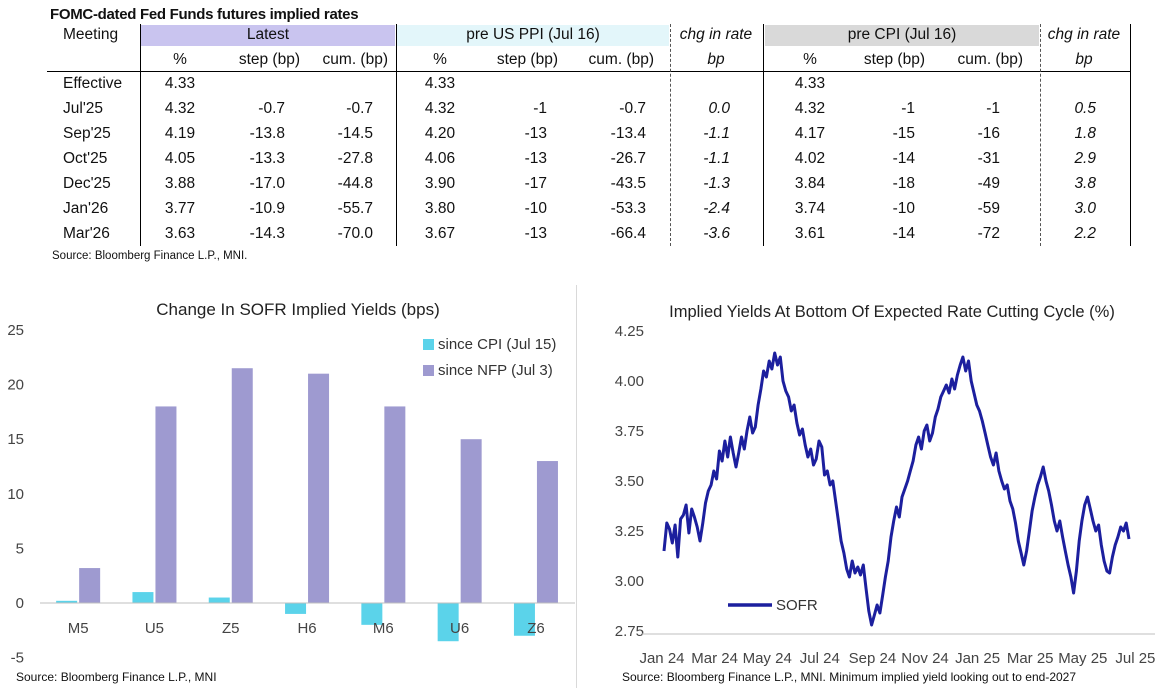  I want to click on line-xtick-label: May 24, so click(767, 658).